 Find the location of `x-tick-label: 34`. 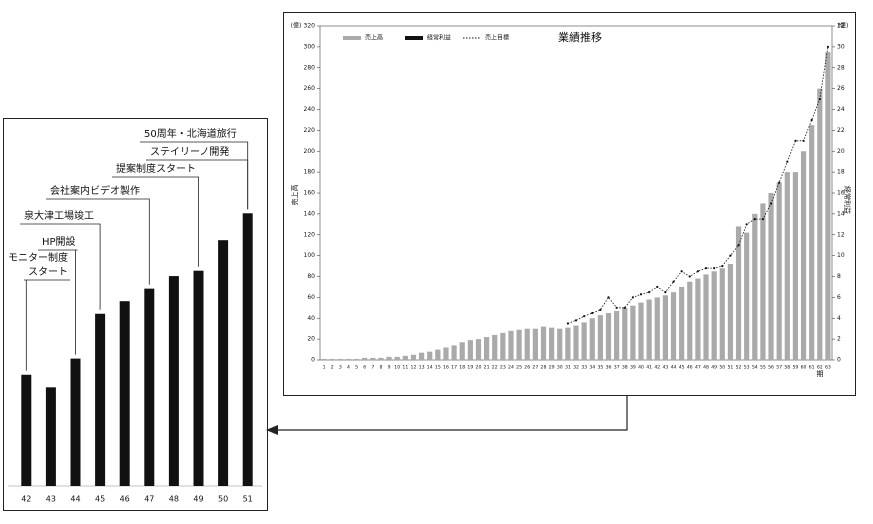

x-tick-label: 34 is located at coordinates (592, 368).